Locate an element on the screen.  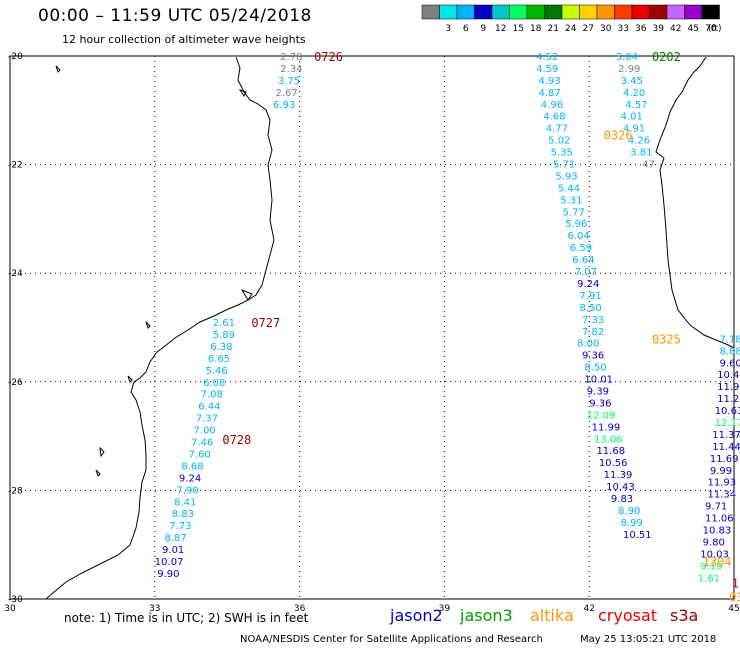
swh-value: 12.09 is located at coordinates (601, 415).